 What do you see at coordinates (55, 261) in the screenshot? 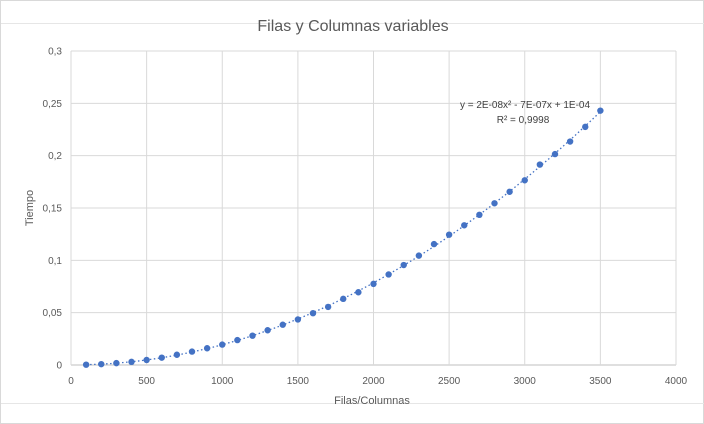
I see `y-tick-label: 0,1` at bounding box center [55, 261].